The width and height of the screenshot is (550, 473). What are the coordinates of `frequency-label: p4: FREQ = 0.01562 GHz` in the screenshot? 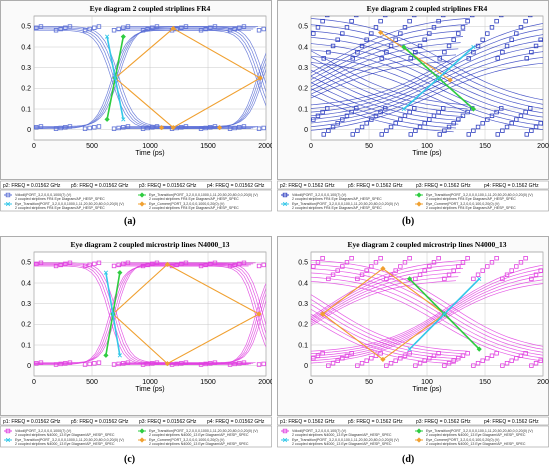 It's located at (236, 186).